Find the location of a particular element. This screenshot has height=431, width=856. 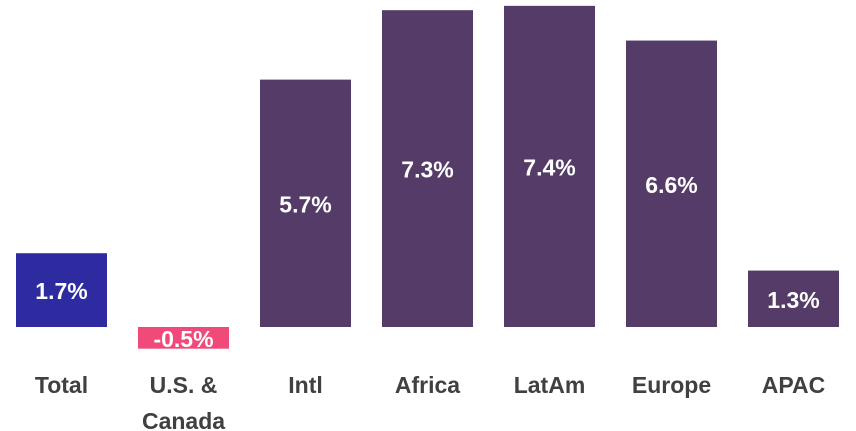

category-label-africa: Africa is located at coordinates (427, 385).